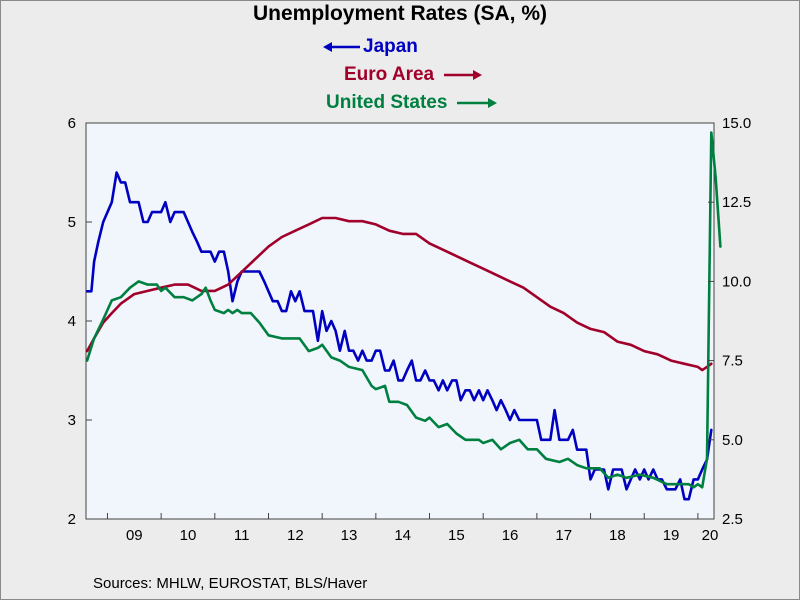  I want to click on x-axis-tick-label: 17, so click(563, 535).